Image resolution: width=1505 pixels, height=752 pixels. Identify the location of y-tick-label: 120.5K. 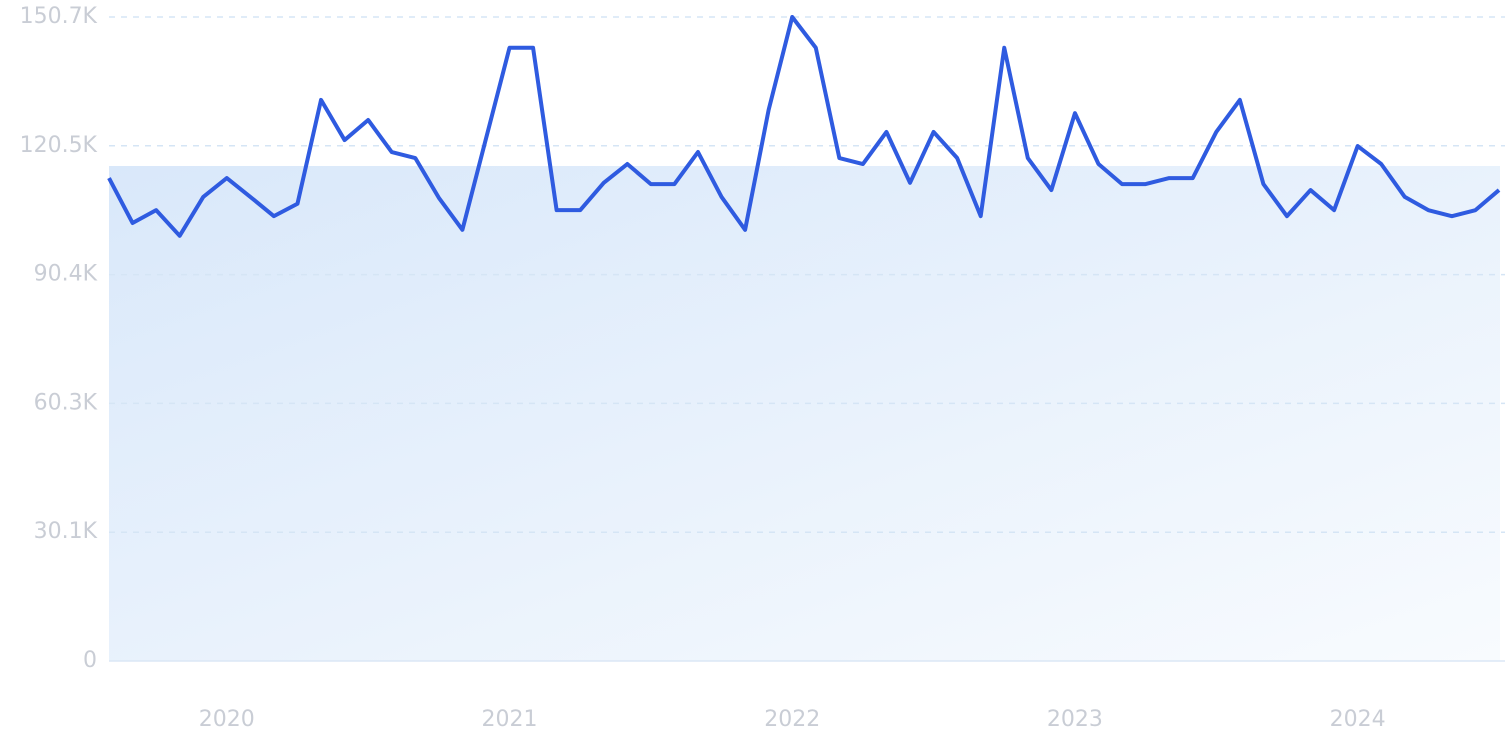
(59, 145).